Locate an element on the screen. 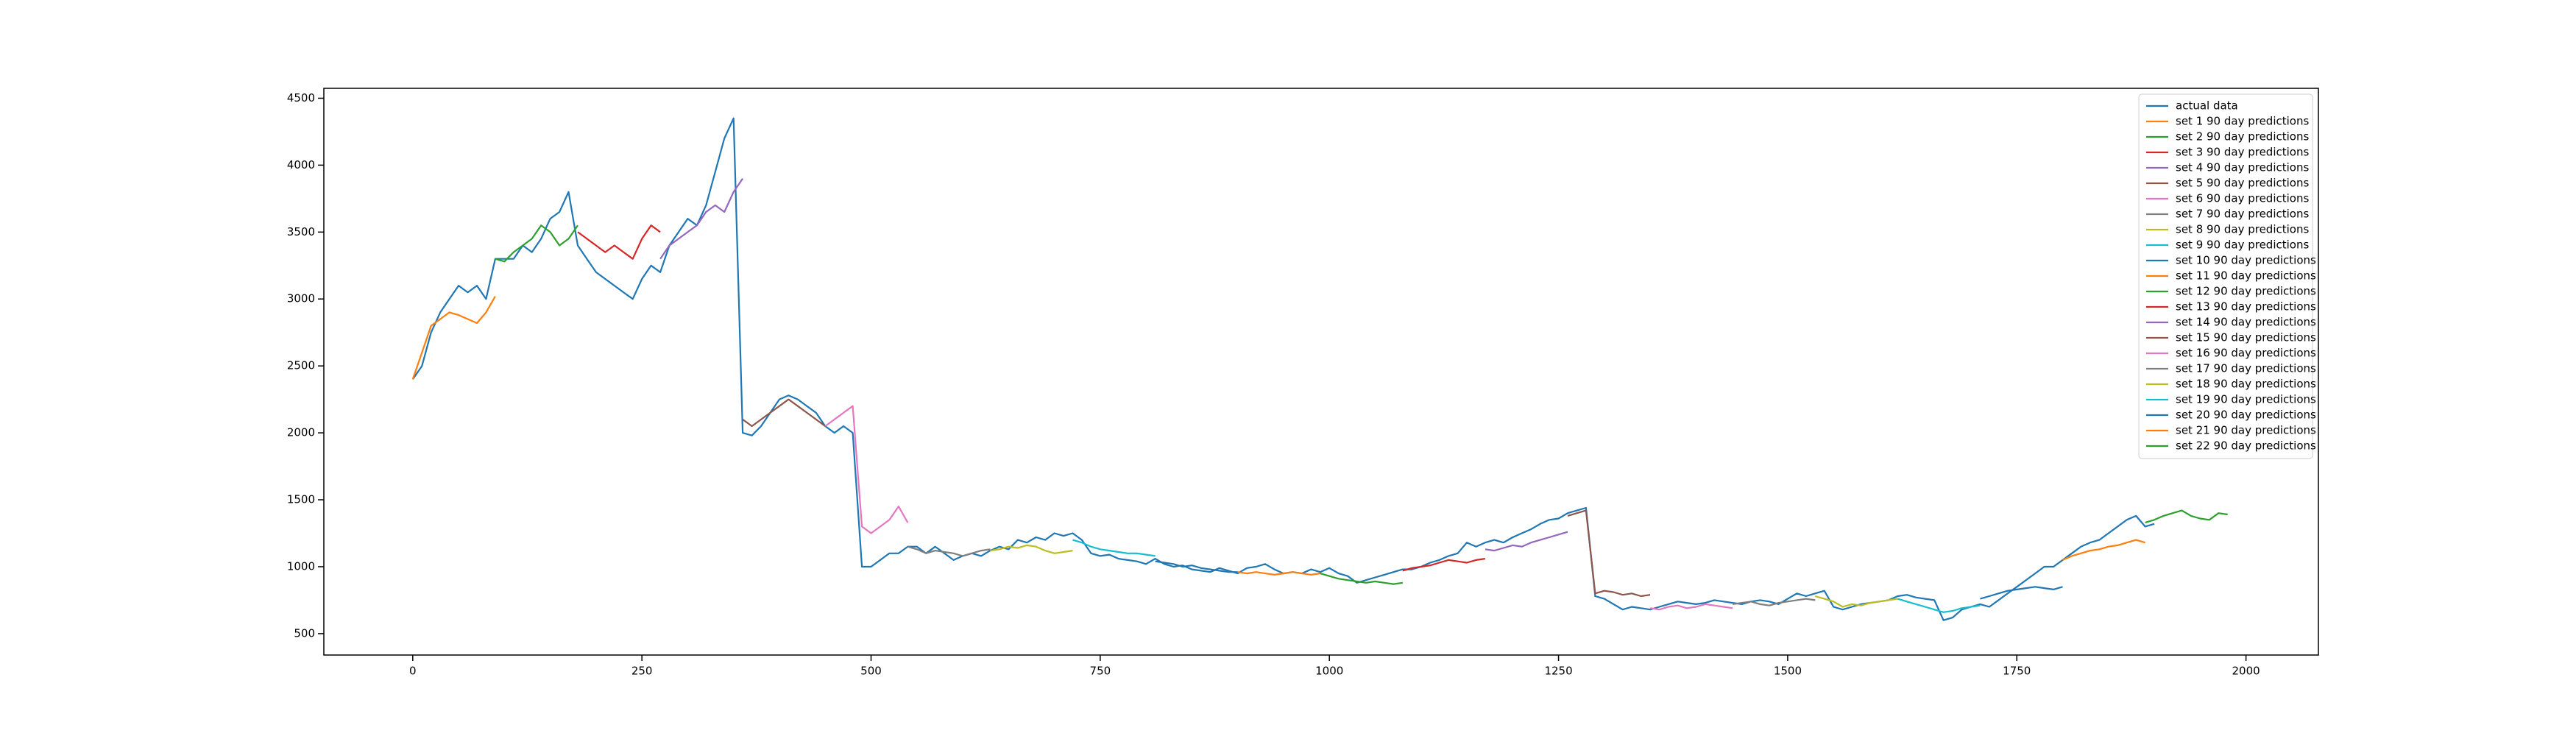 Image resolution: width=2576 pixels, height=736 pixels. legend-label: set 4 90 day predictions is located at coordinates (2242, 167).